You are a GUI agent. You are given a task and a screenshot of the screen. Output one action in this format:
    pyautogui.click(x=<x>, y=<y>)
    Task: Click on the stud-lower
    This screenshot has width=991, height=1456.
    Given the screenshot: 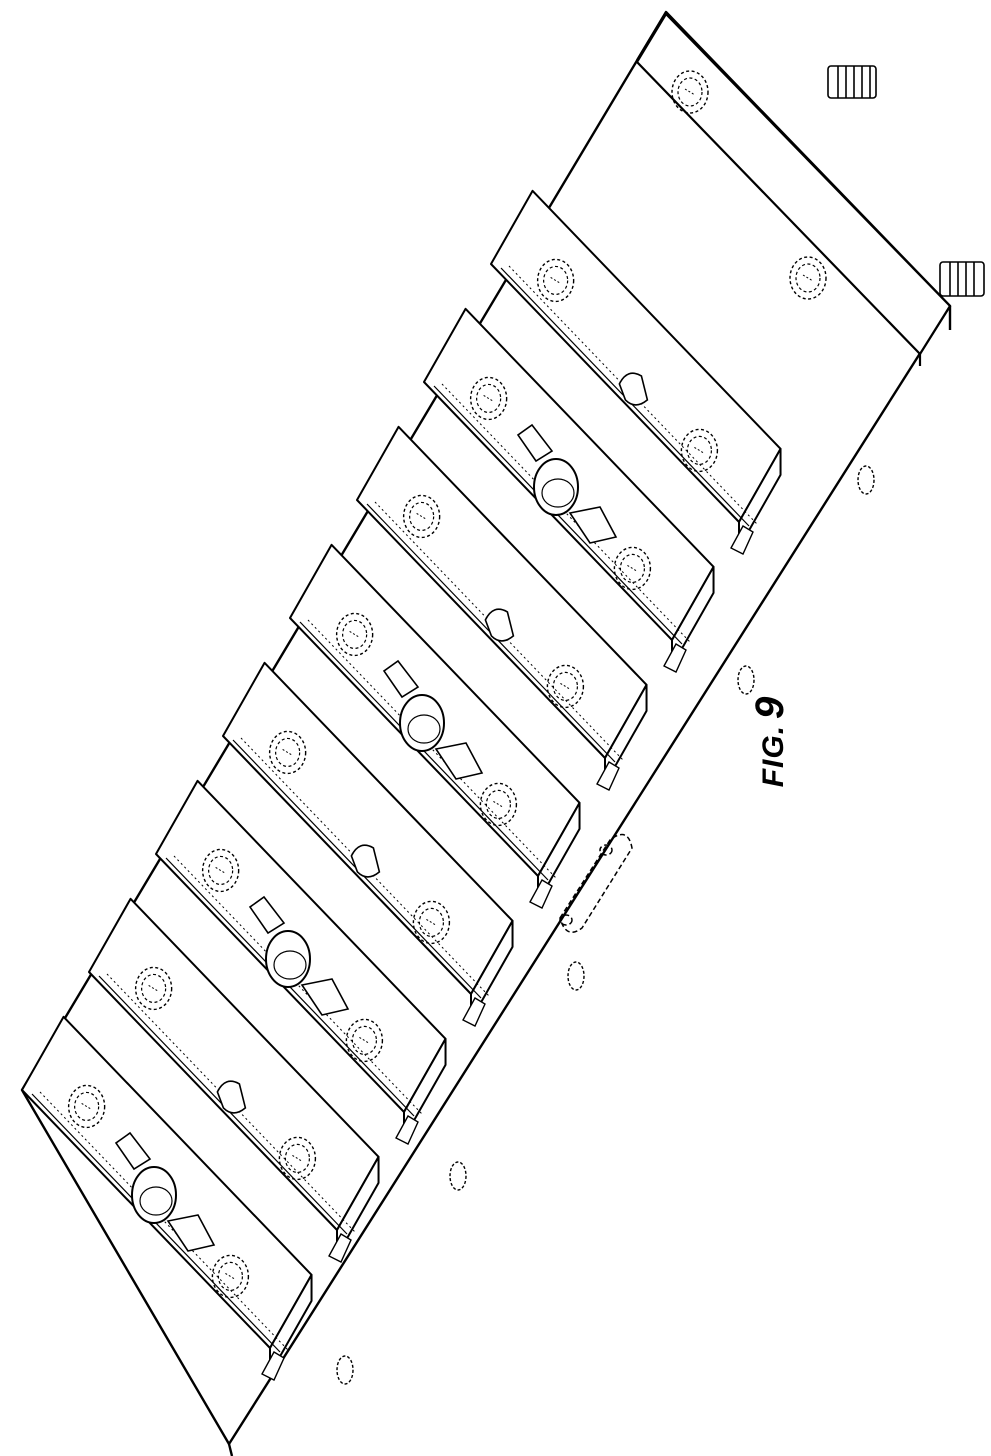 What is the action you would take?
    pyautogui.click(x=962, y=279)
    